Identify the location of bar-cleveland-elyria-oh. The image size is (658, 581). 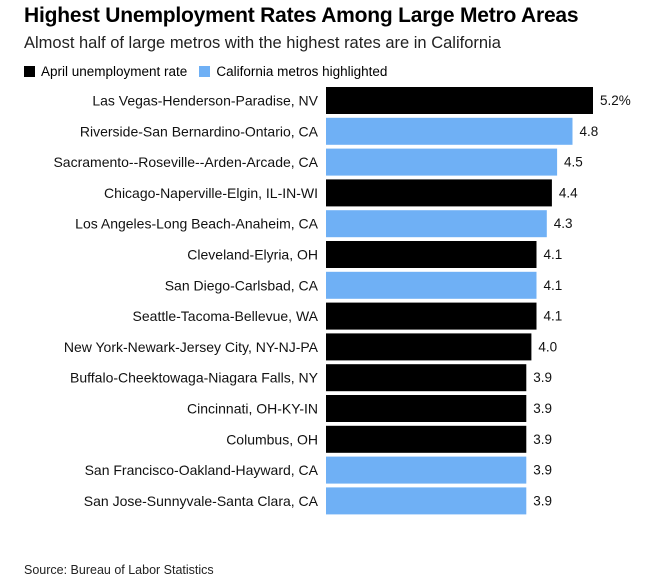
(431, 254).